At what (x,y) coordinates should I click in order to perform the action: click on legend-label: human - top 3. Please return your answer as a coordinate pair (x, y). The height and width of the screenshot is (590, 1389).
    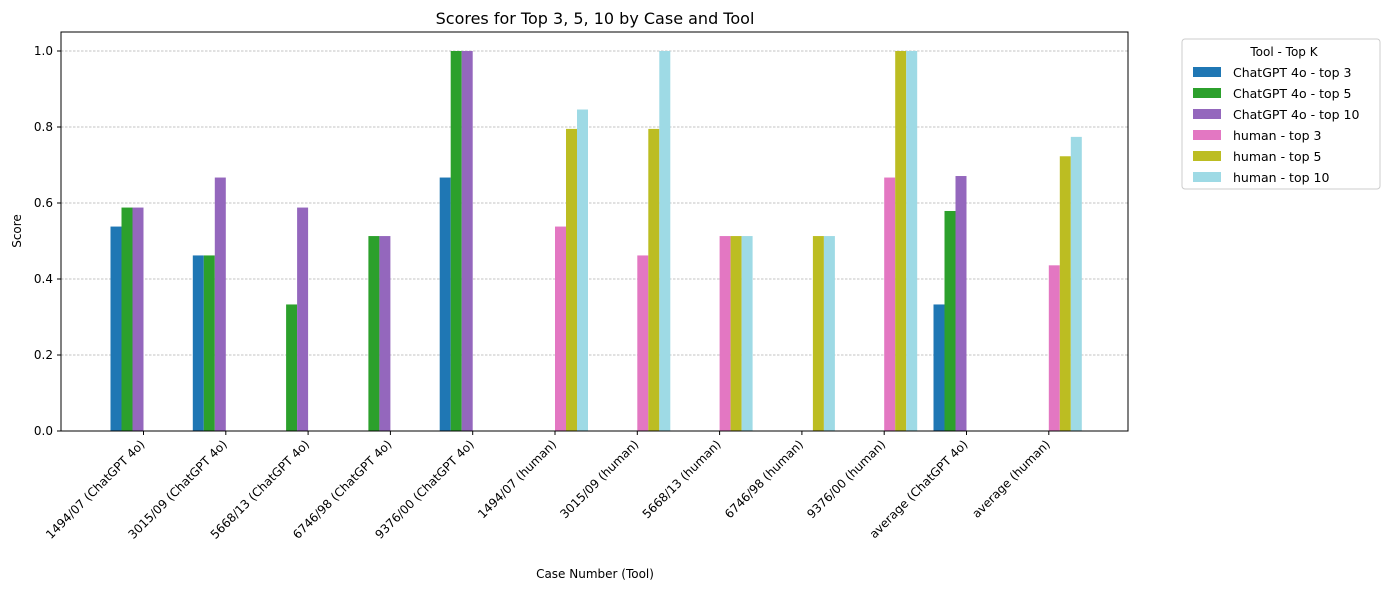
    Looking at the image, I should click on (1277, 135).